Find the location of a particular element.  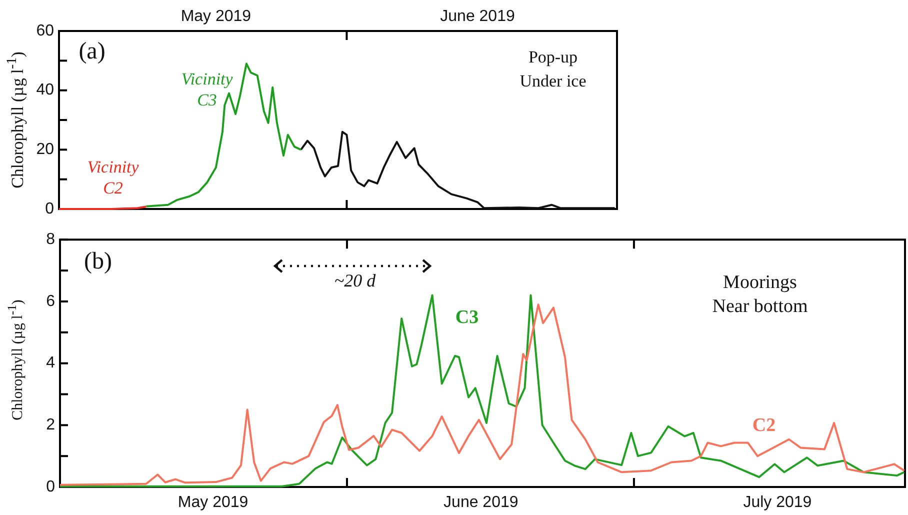

series-label: C3 is located at coordinates (467, 317).